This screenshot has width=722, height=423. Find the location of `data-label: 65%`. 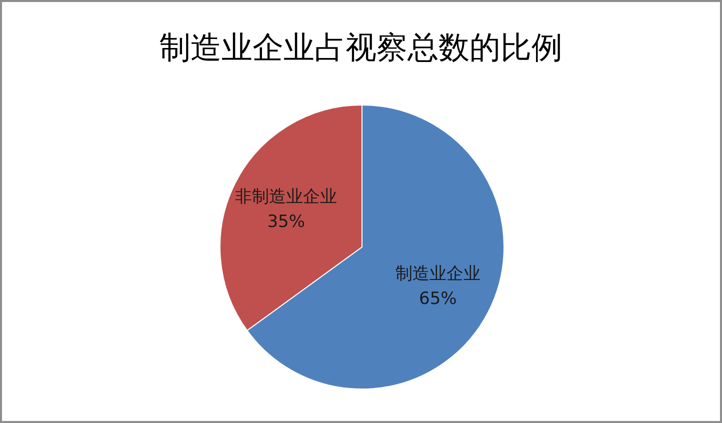

data-label: 65% is located at coordinates (438, 299).